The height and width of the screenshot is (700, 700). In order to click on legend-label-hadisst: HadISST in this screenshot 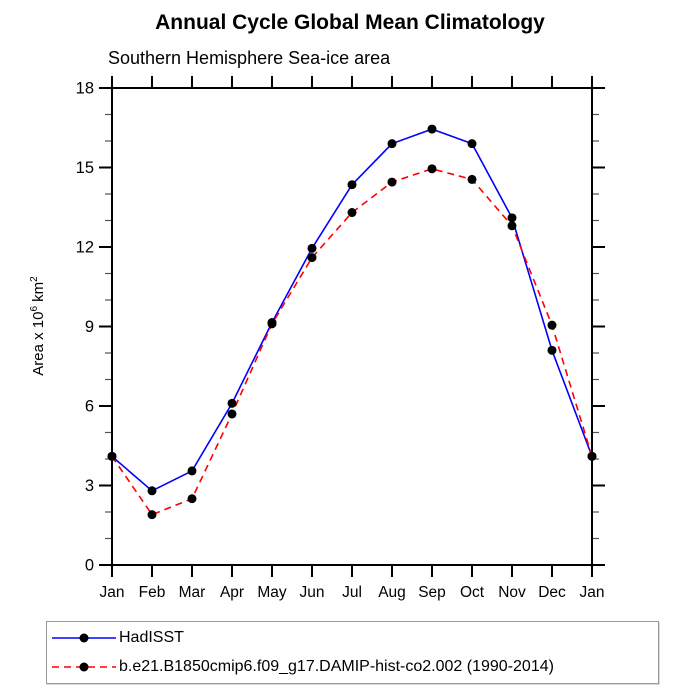, I will do `click(151, 637)`.